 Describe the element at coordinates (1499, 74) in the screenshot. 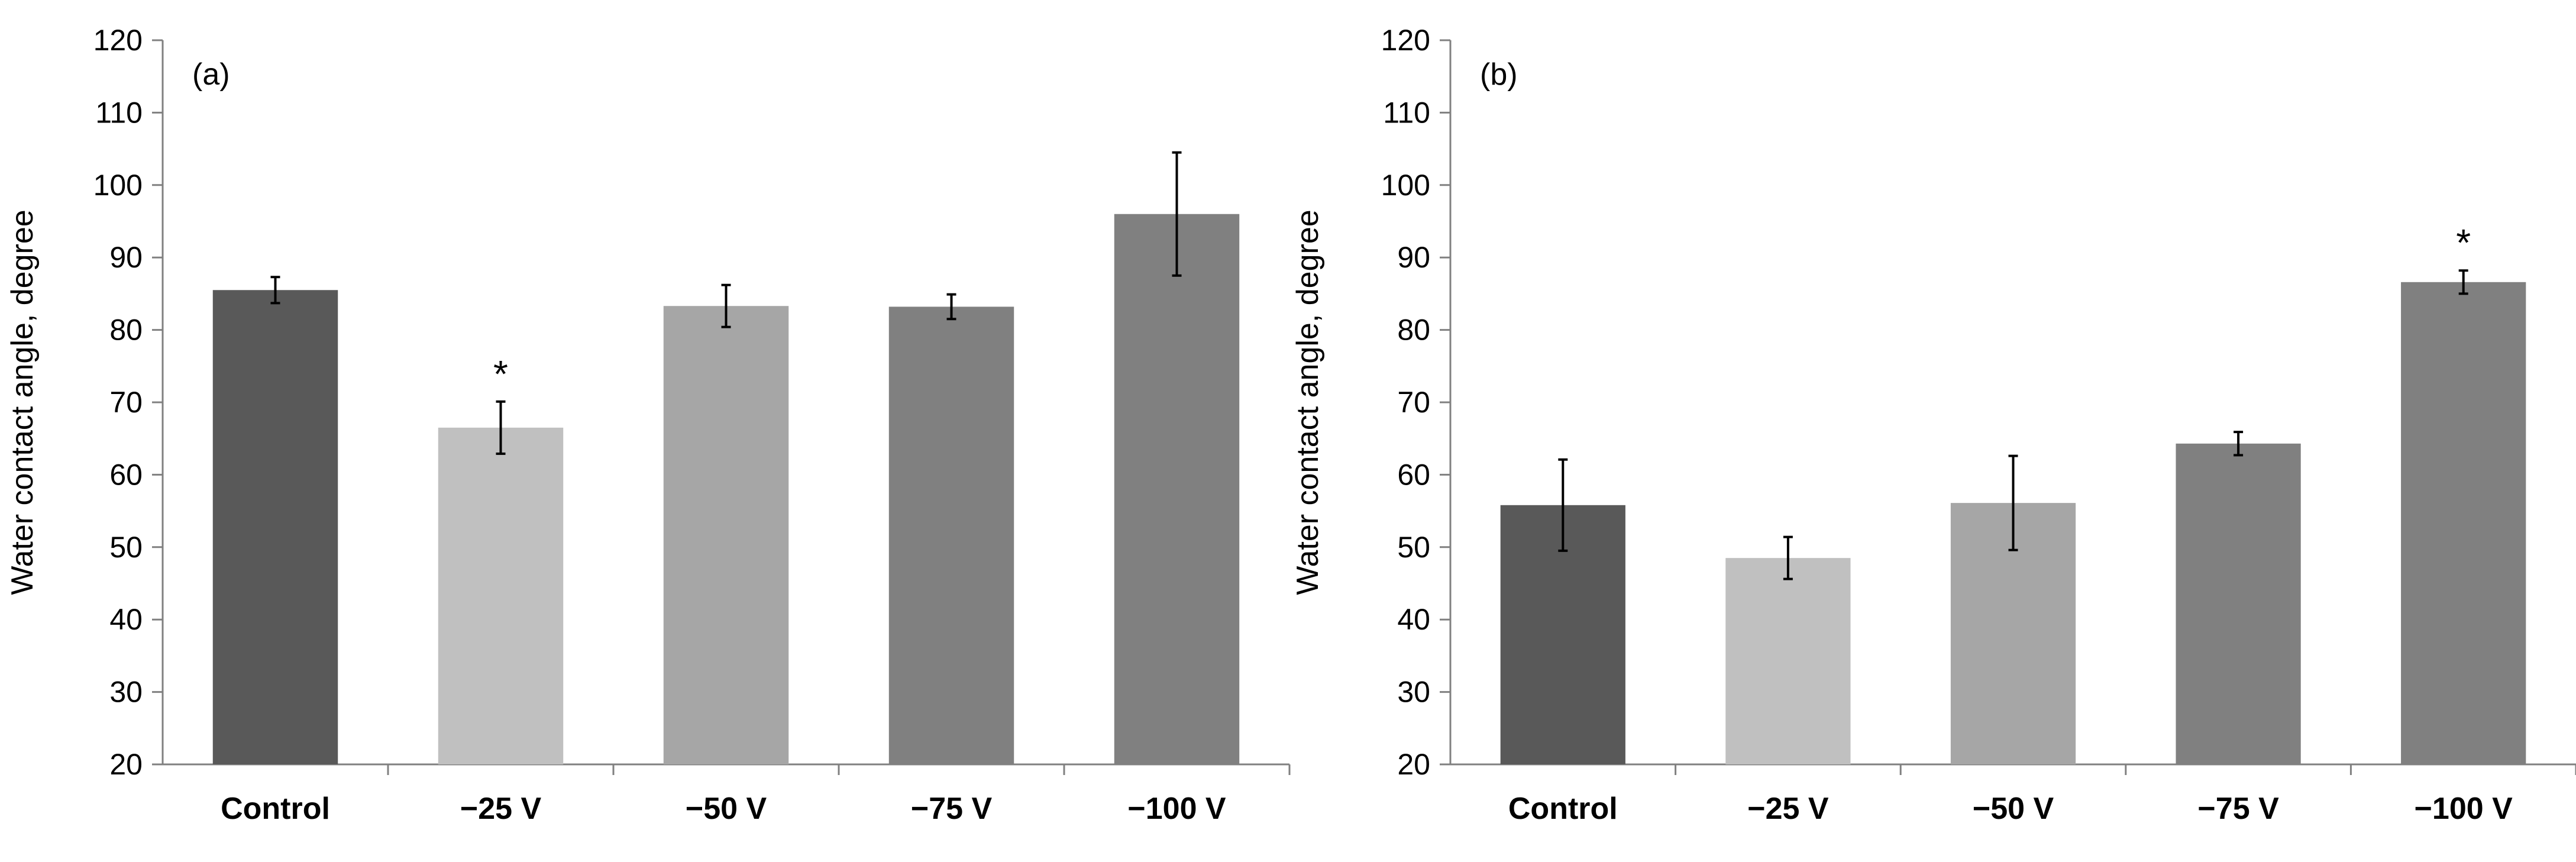

I see `panel-label-b: (b)` at that location.